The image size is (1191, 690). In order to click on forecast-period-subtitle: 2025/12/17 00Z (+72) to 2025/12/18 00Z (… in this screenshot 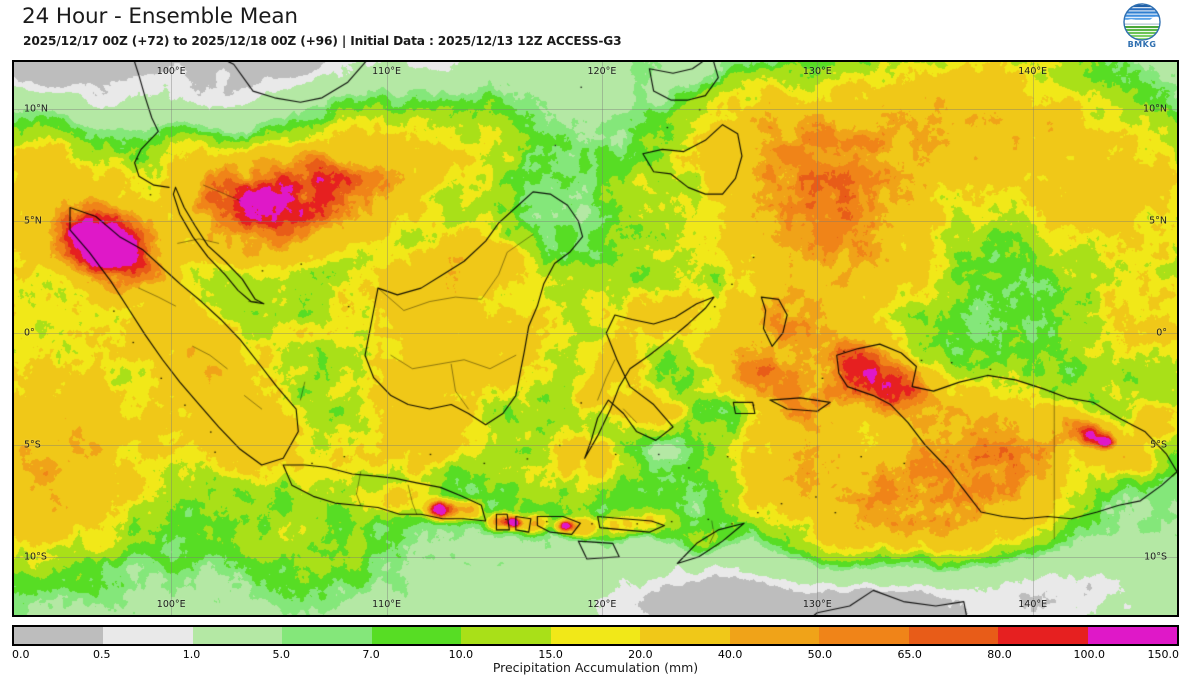, I will do `click(322, 41)`.